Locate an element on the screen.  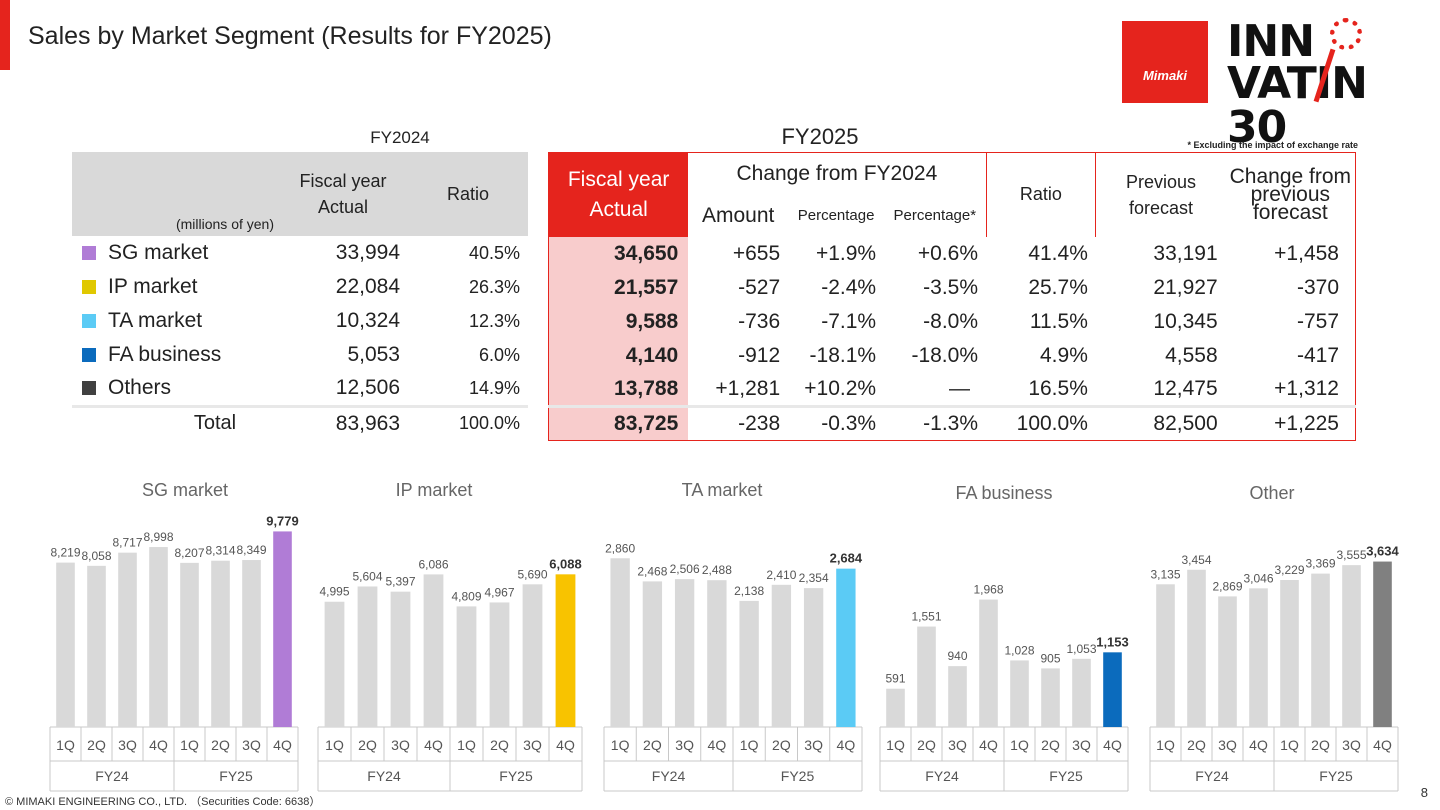
page-number: 8 is located at coordinates (1424, 792).